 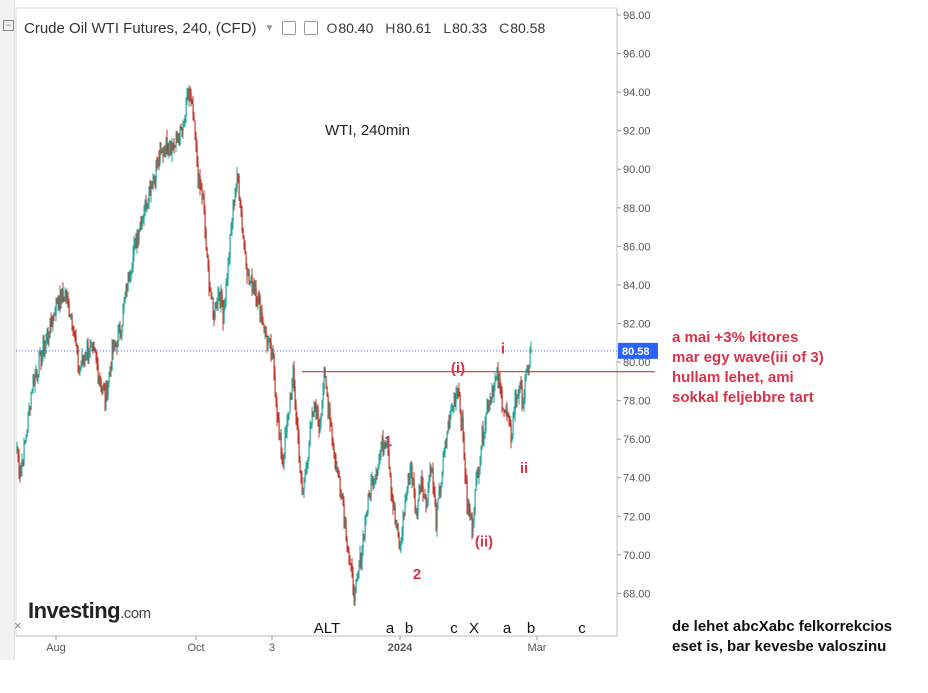 What do you see at coordinates (8, 25) in the screenshot?
I see `collapse-icon: −` at bounding box center [8, 25].